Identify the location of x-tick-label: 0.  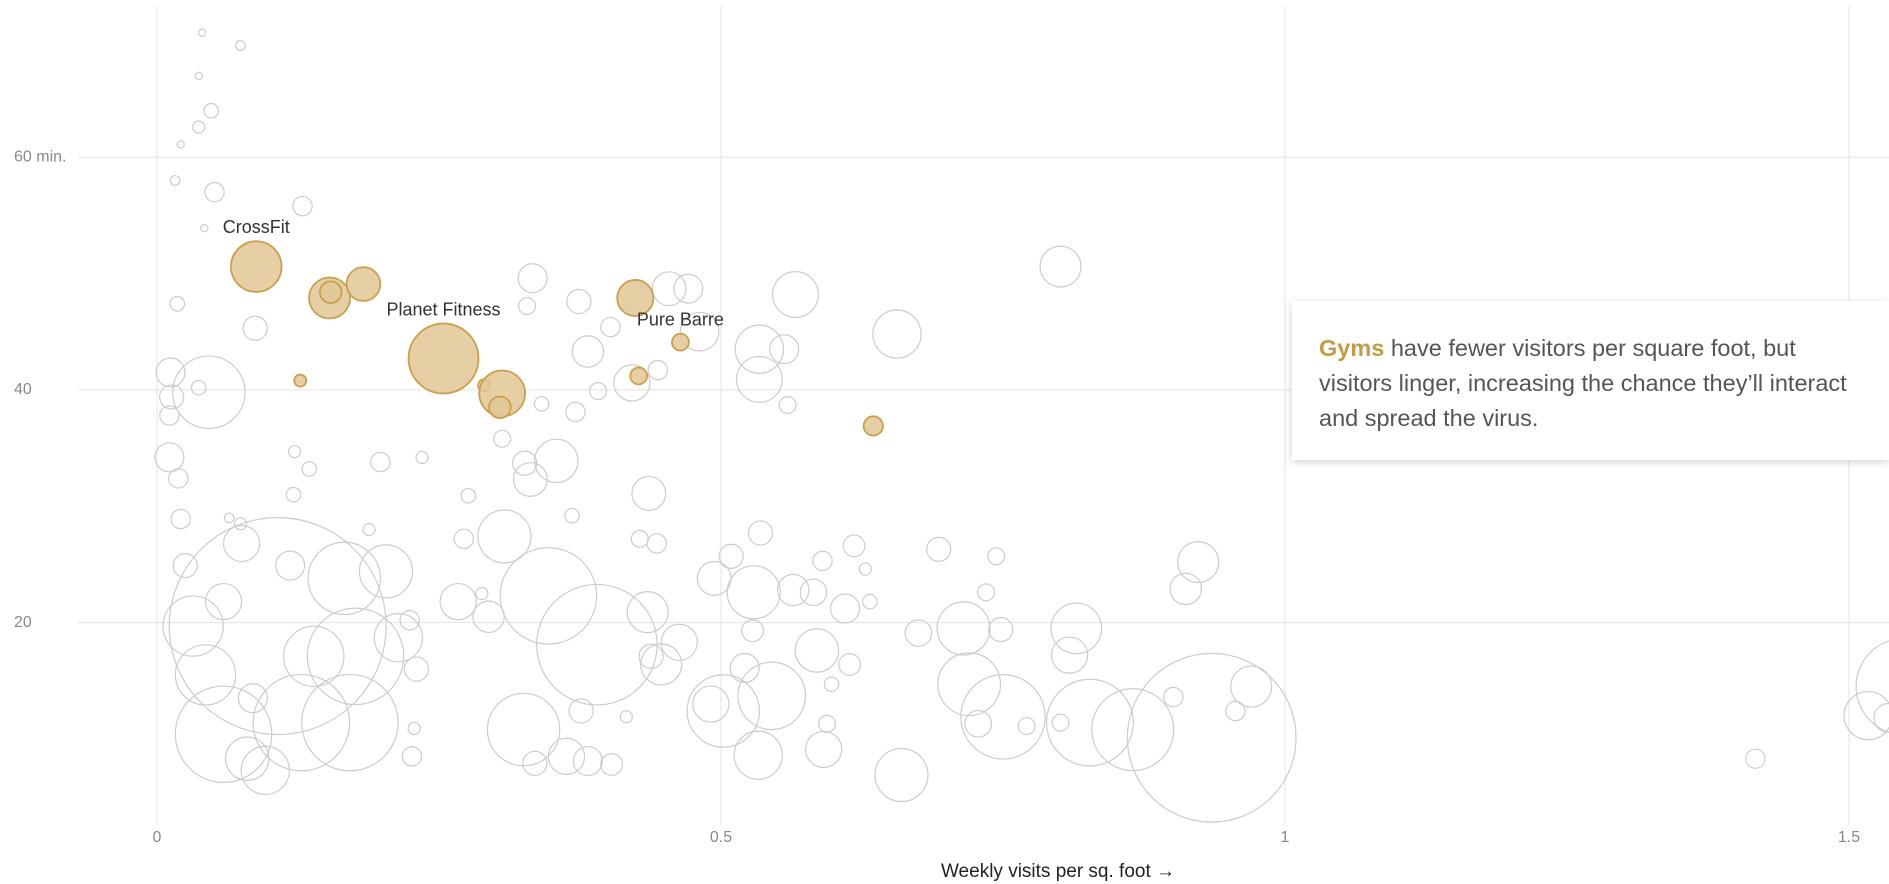
(157, 837).